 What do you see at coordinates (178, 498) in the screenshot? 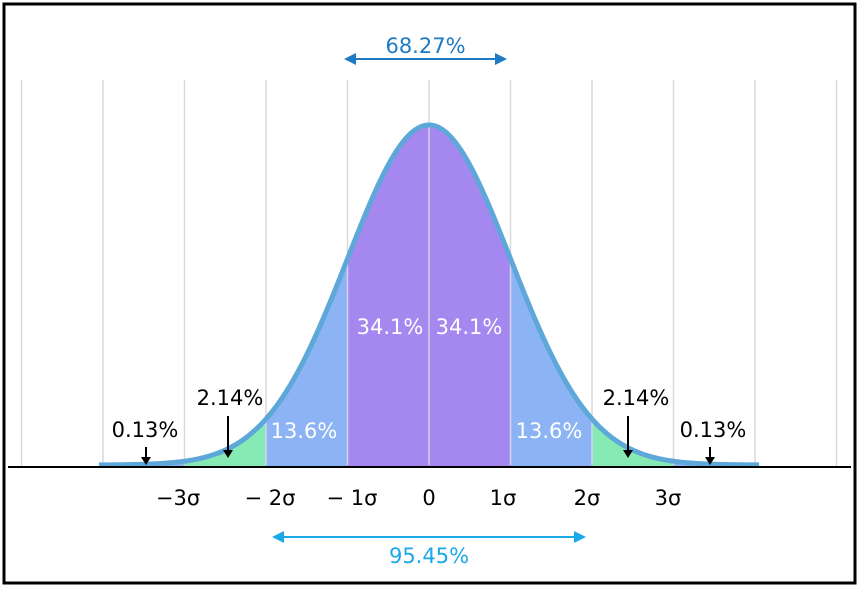
I see `tick-label: −3σ` at bounding box center [178, 498].